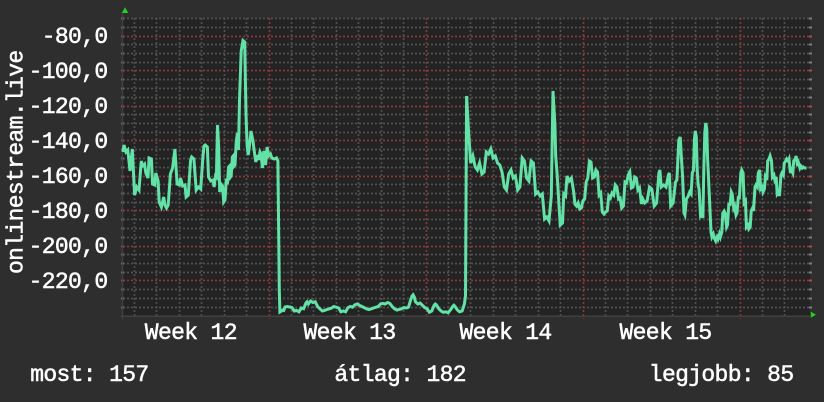  Describe the element at coordinates (68, 177) in the screenshot. I see `svg-text: -160,0` at that location.